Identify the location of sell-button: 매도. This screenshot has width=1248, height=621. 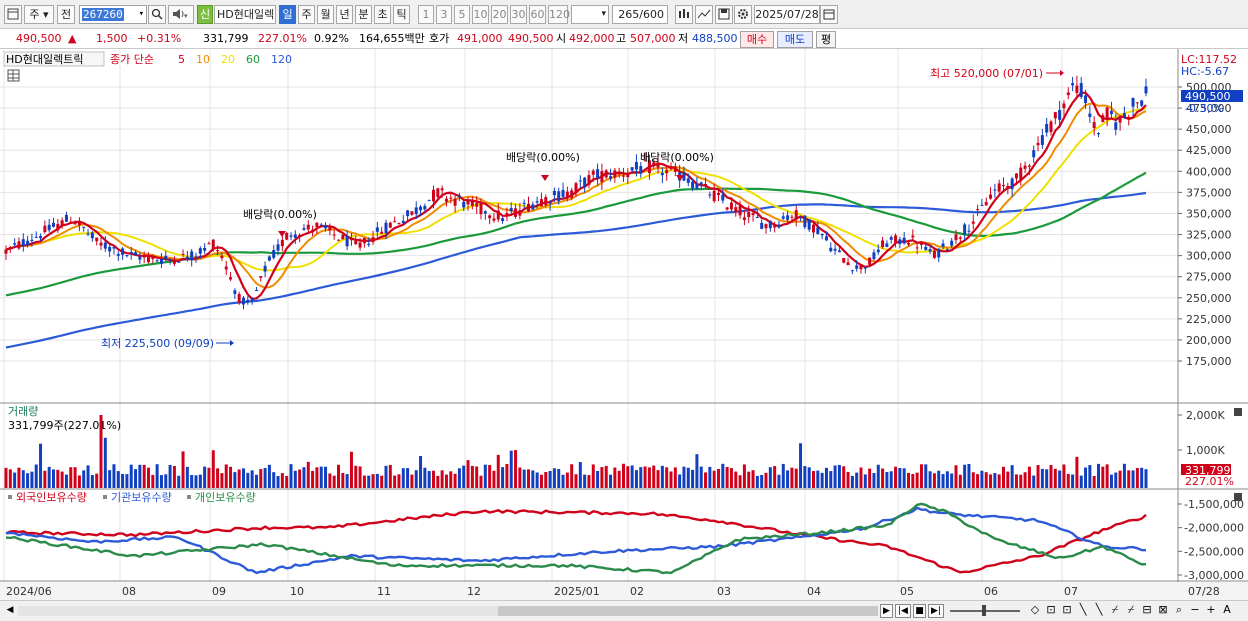
(795, 39).